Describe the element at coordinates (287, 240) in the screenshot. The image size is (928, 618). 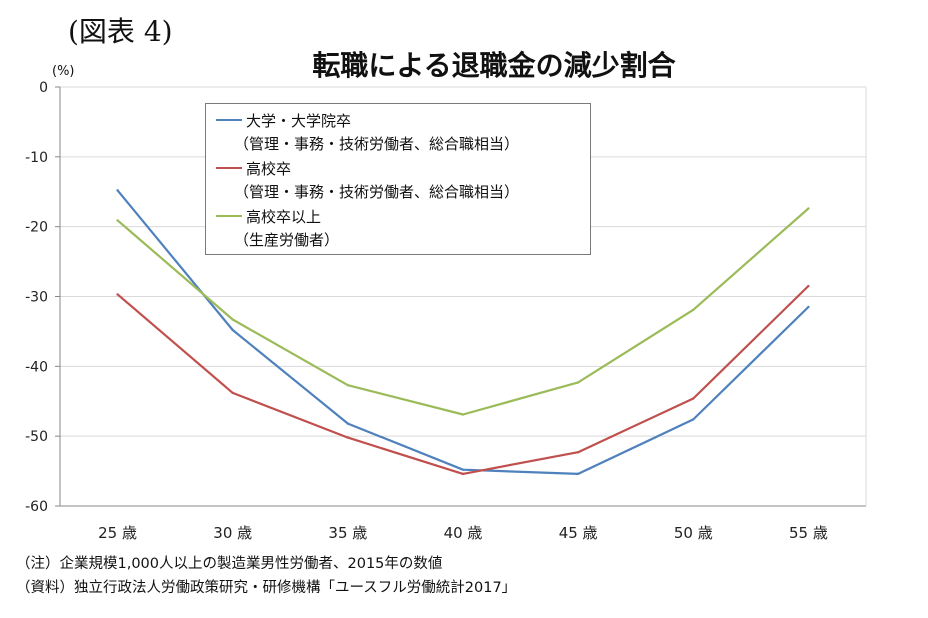
I see `legend-sublabel-series-2: （生産労働者）` at that location.